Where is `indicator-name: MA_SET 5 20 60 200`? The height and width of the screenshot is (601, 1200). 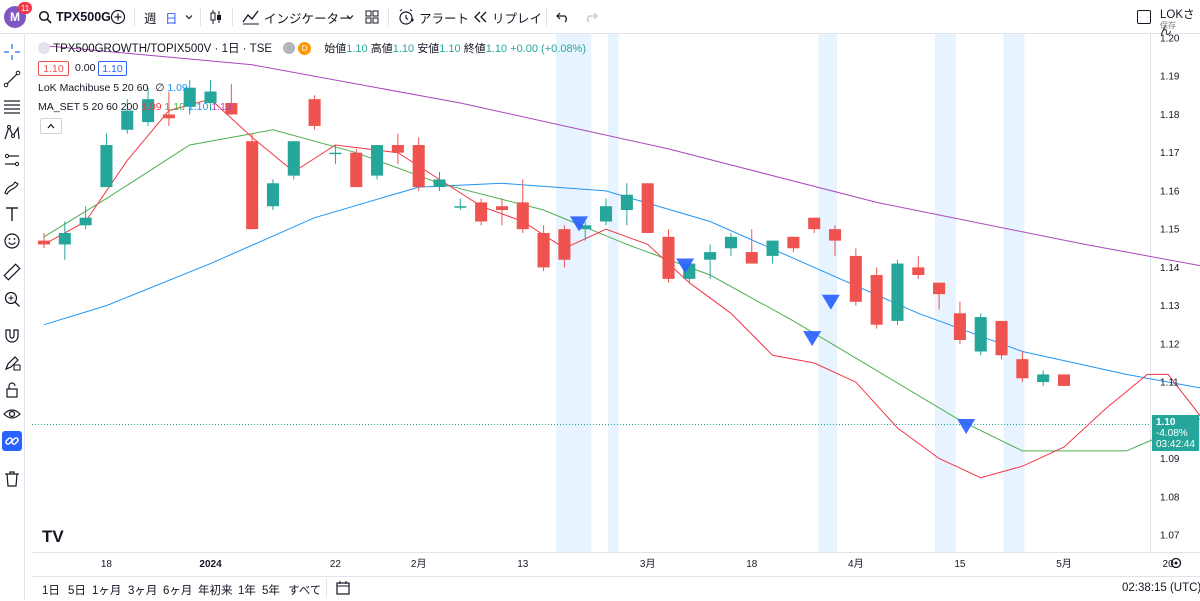
indicator-name: MA_SET 5 20 60 200 is located at coordinates (88, 107).